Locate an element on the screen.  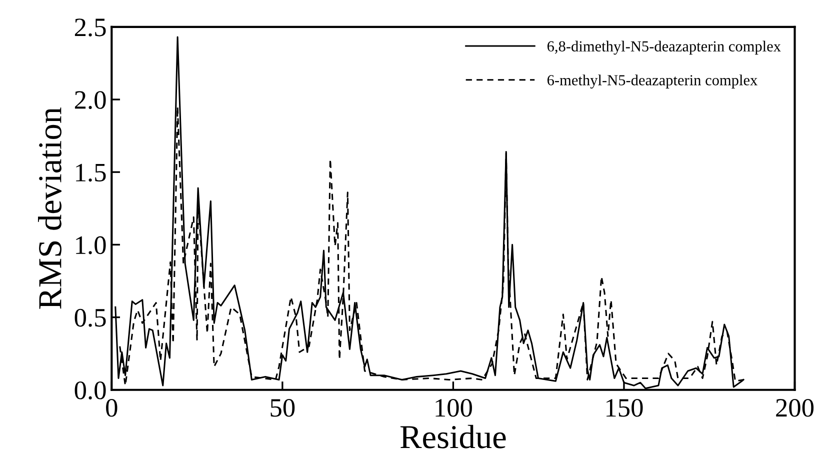
x-tick-label: 50 is located at coordinates (282, 407).